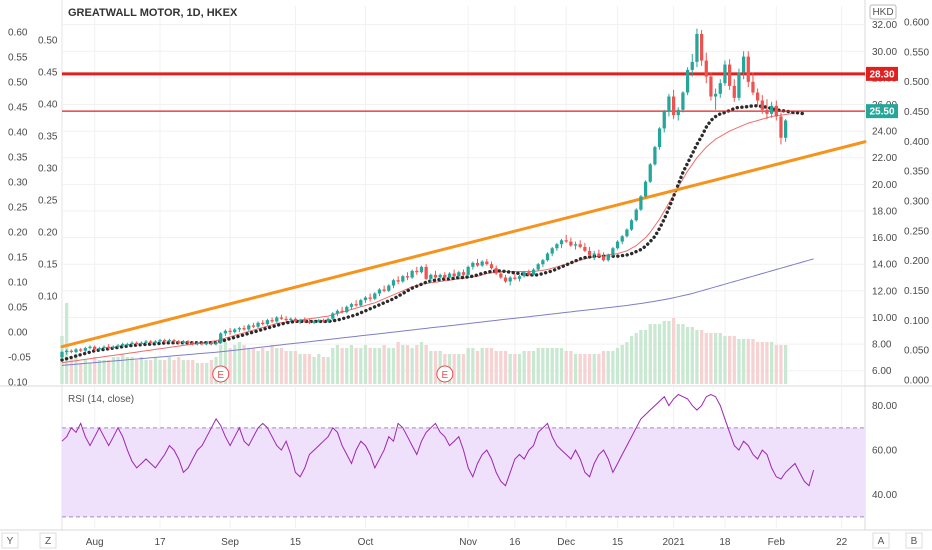 The width and height of the screenshot is (932, 550). Describe the element at coordinates (10, 540) in the screenshot. I see `y-button: Y` at that location.